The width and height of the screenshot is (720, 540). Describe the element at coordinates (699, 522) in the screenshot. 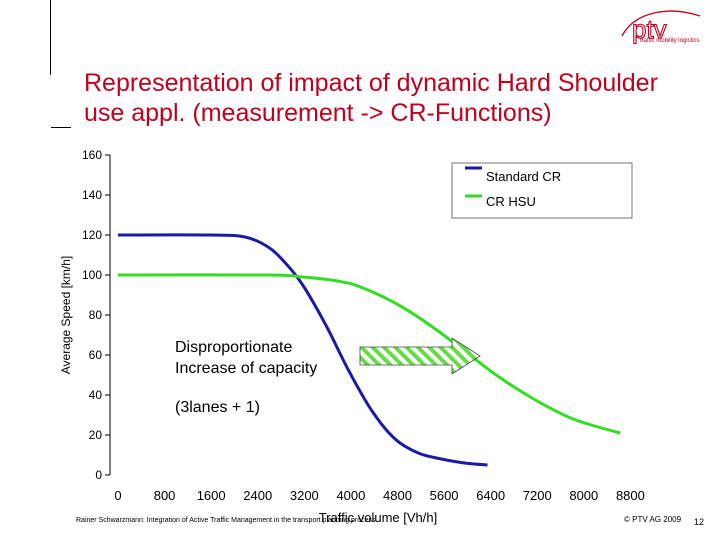

I see `page-number: 12` at that location.